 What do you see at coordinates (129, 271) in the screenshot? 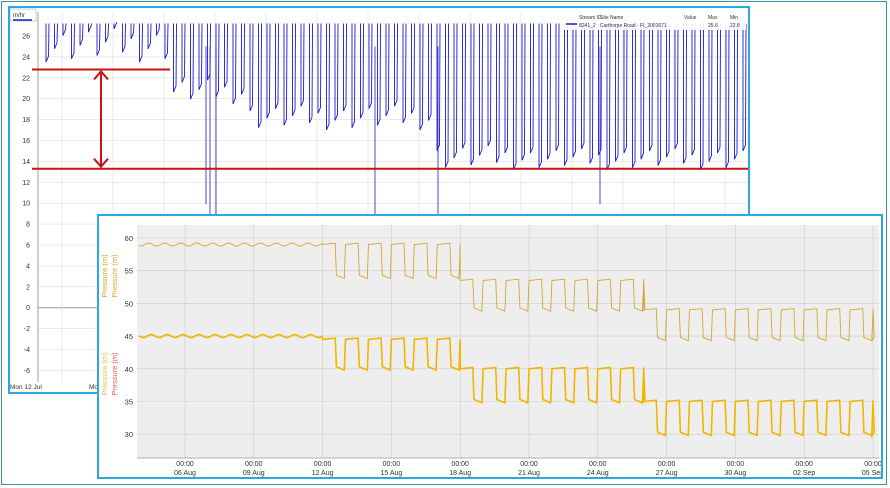
I see `pressure-y-tick-label: 55` at bounding box center [129, 271].